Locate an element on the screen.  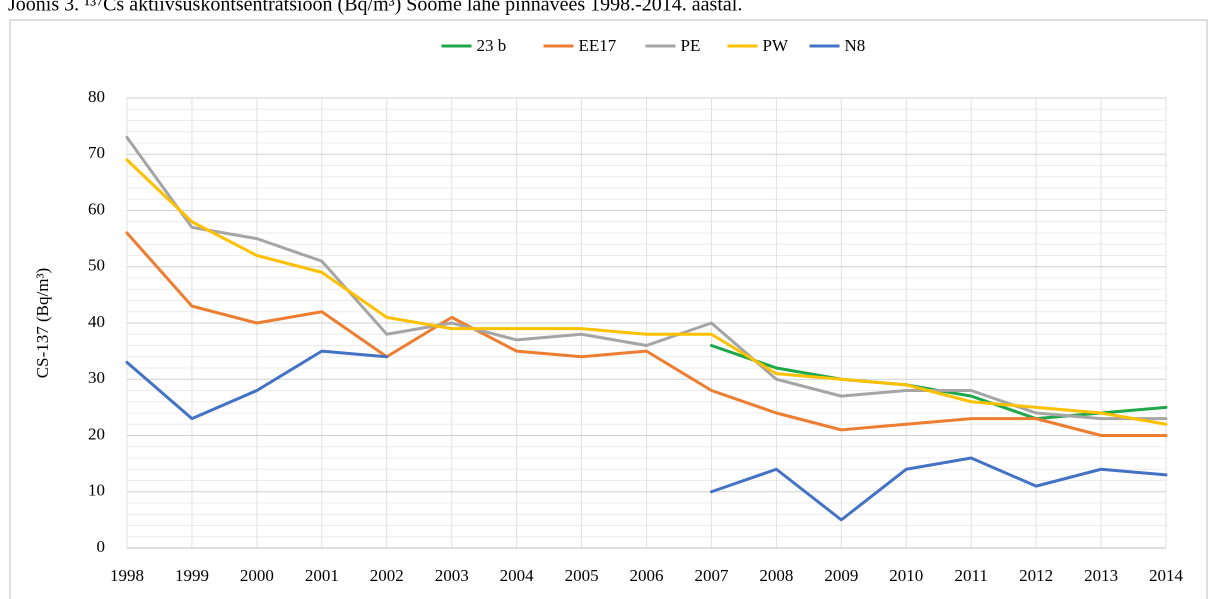
legend-label: N8 is located at coordinates (855, 45).